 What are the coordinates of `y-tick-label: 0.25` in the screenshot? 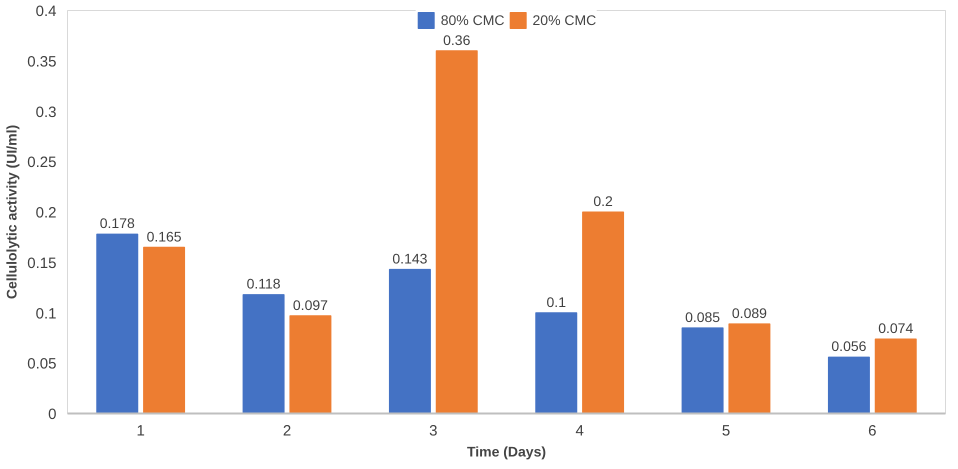 It's located at (42, 163).